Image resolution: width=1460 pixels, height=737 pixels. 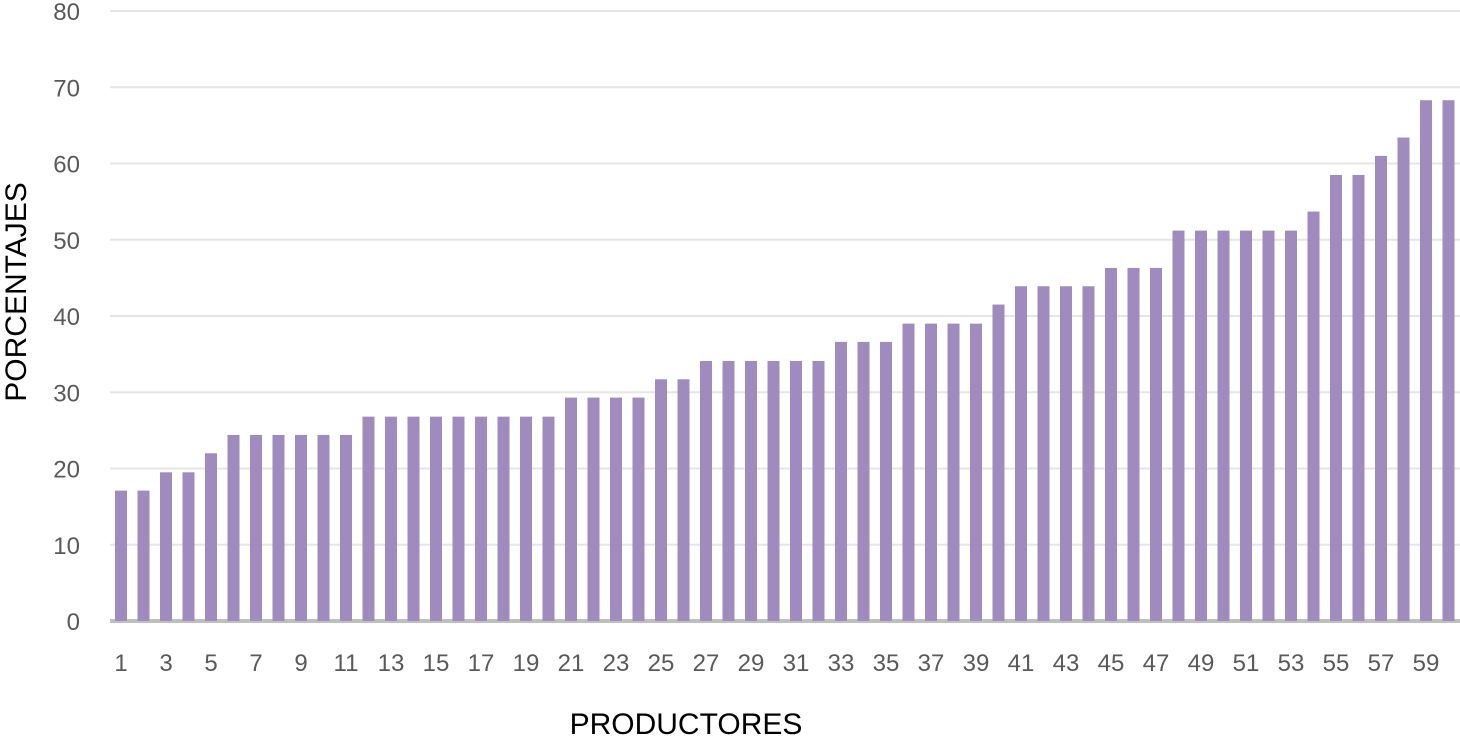 I want to click on y-tick-label: 50, so click(x=66, y=241).